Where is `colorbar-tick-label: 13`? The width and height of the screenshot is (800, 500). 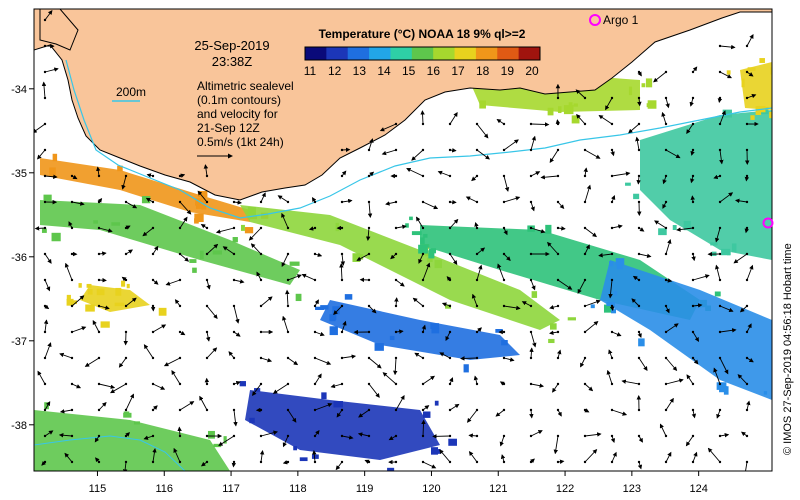 colorbar-tick-label: 13 is located at coordinates (360, 71).